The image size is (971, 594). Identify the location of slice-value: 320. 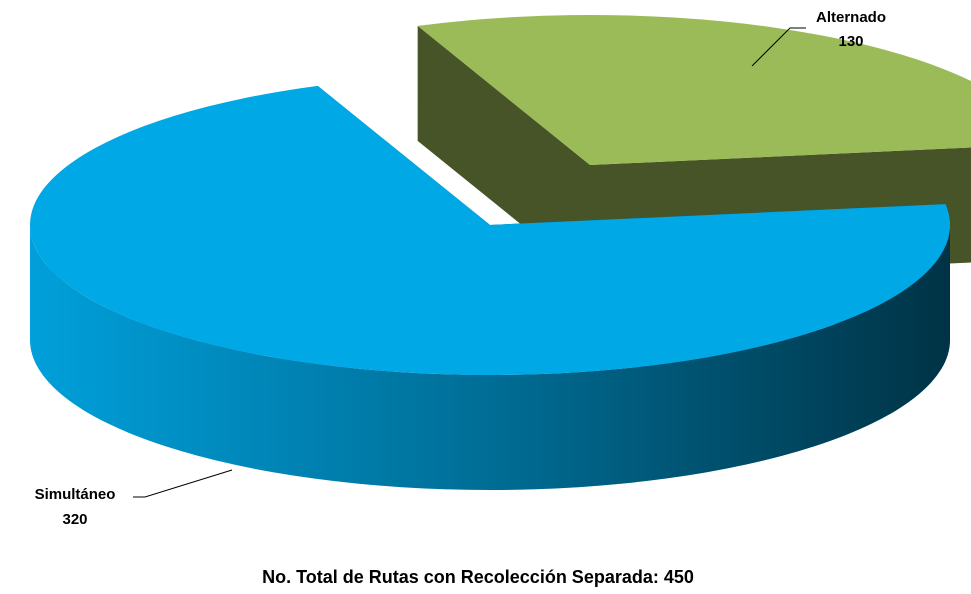
(74, 519).